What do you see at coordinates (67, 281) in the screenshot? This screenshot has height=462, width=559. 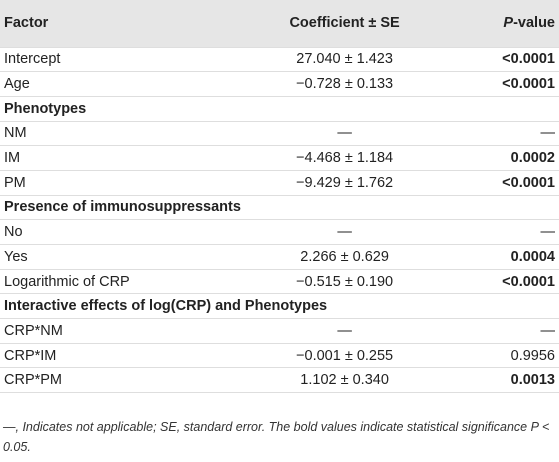 I see `cell-factor: Logarithmic of CRP` at bounding box center [67, 281].